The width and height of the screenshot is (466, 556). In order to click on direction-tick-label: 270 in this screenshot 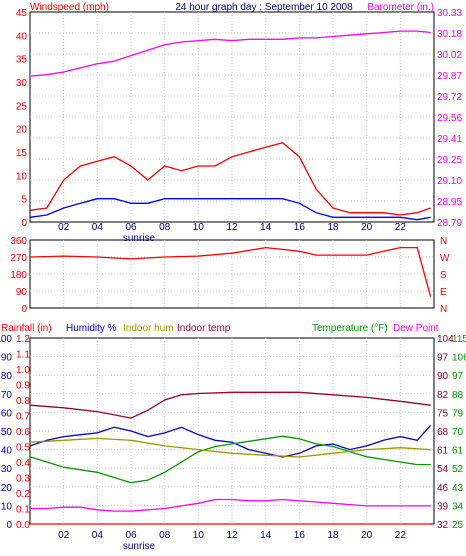, I will do `click(18, 258)`.